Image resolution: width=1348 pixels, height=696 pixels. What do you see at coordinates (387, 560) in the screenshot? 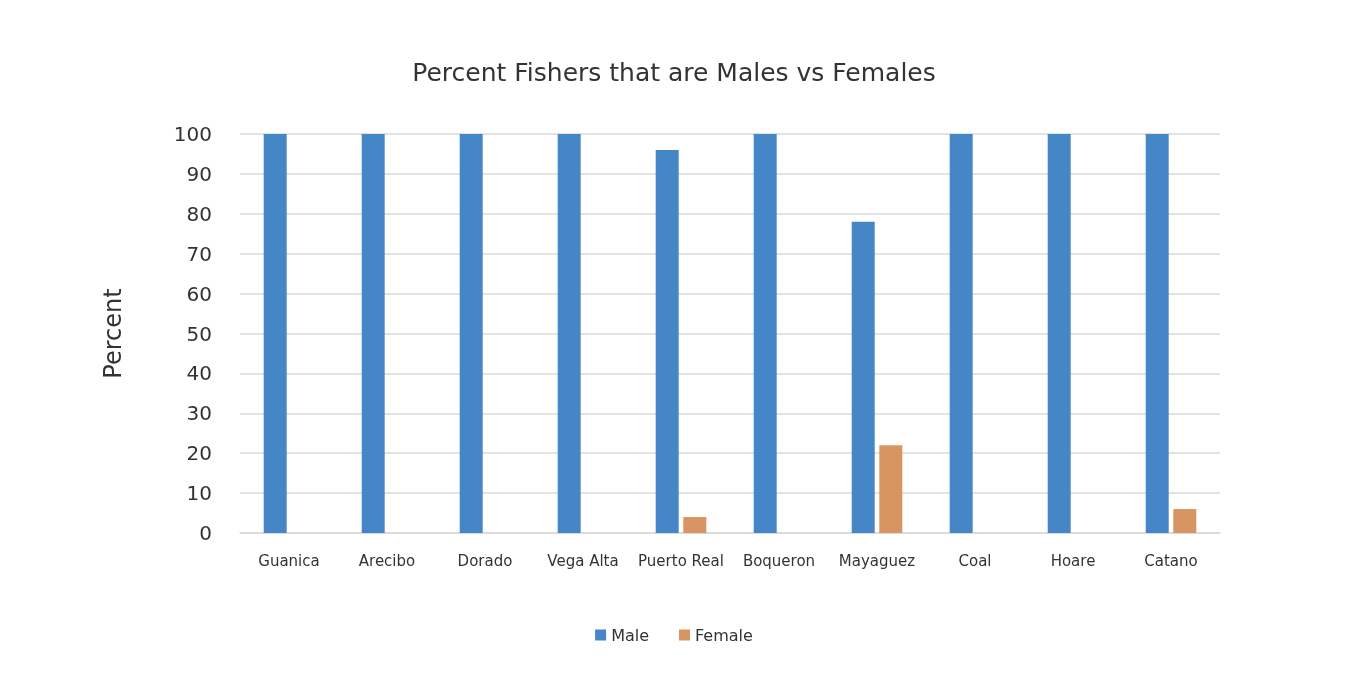
I see `x-tick-label: Arecibo` at bounding box center [387, 560].